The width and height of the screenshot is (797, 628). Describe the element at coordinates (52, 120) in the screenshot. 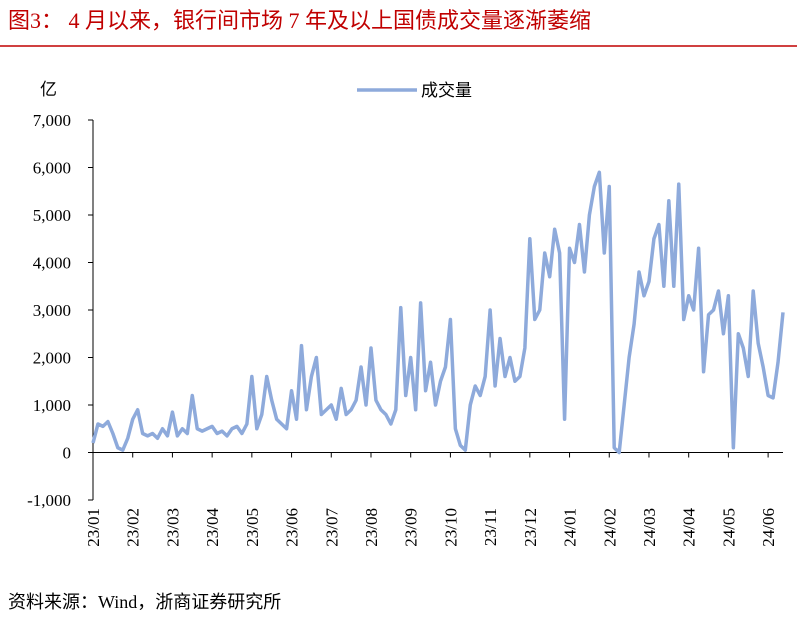

I see `y-tick-label: 7,000` at that location.